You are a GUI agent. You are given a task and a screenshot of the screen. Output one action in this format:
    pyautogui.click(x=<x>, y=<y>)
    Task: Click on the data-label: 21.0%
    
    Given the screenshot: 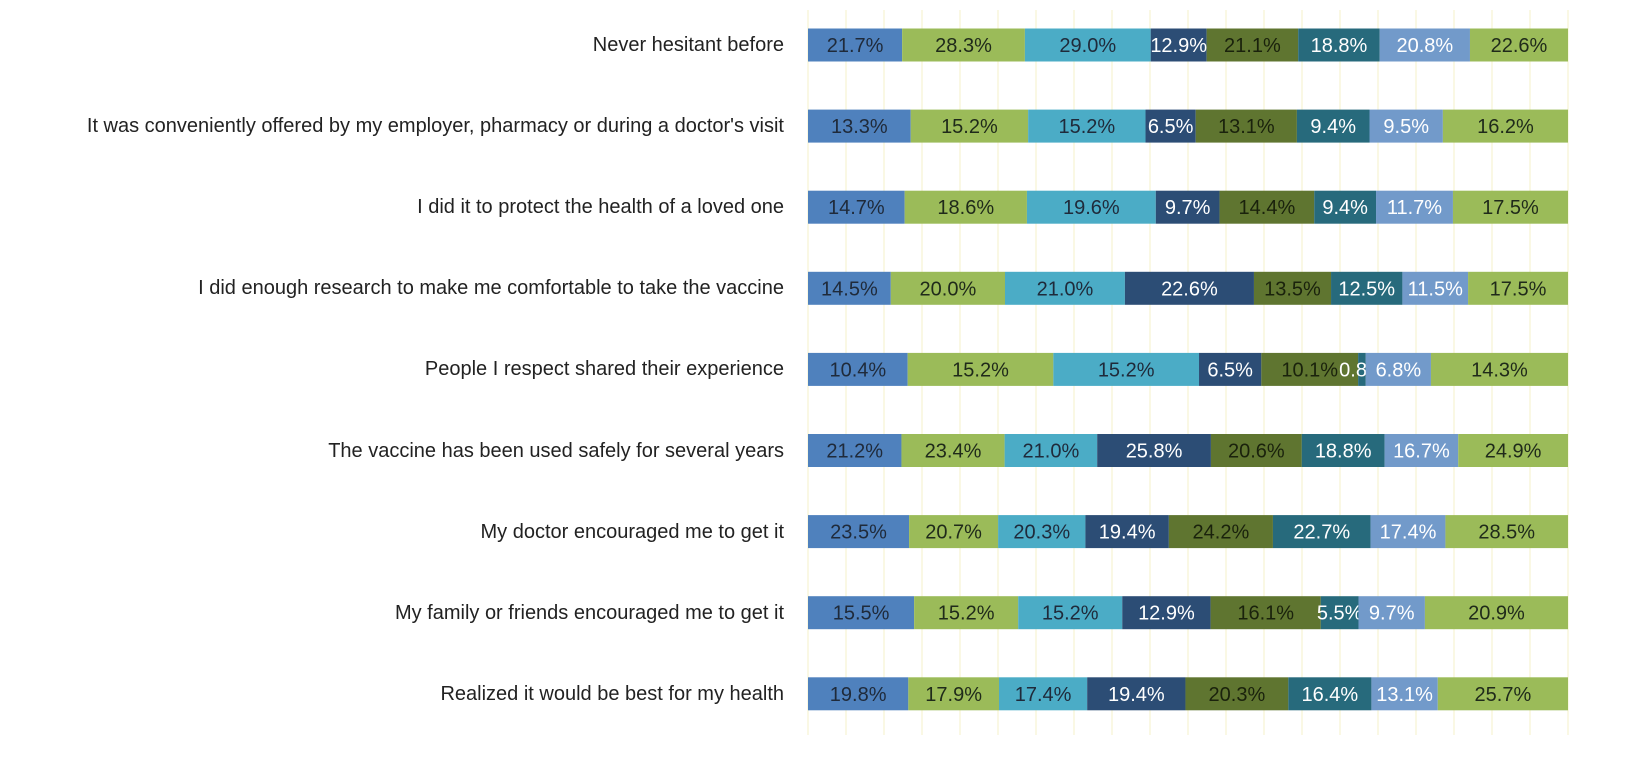 What is the action you would take?
    pyautogui.click(x=1051, y=452)
    